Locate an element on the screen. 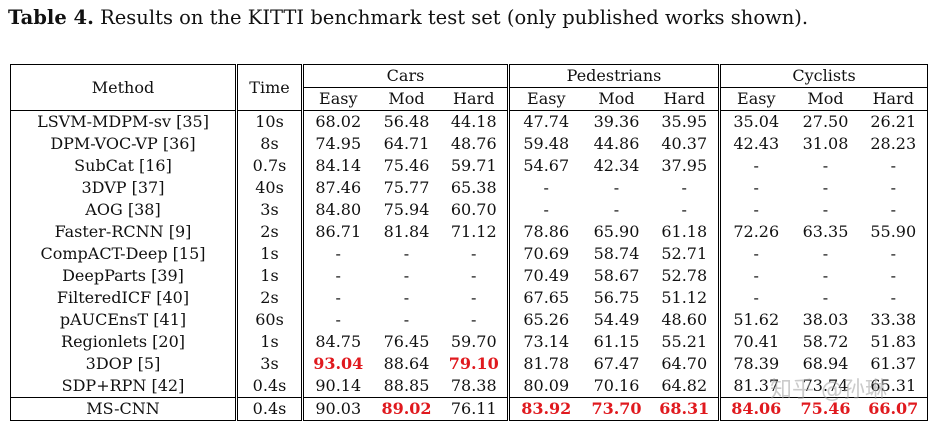 The height and width of the screenshot is (435, 939). table-row: CompACT-Deep [15] 1s - - -70.69 58.74 52.71- - - is located at coordinates (469, 254).